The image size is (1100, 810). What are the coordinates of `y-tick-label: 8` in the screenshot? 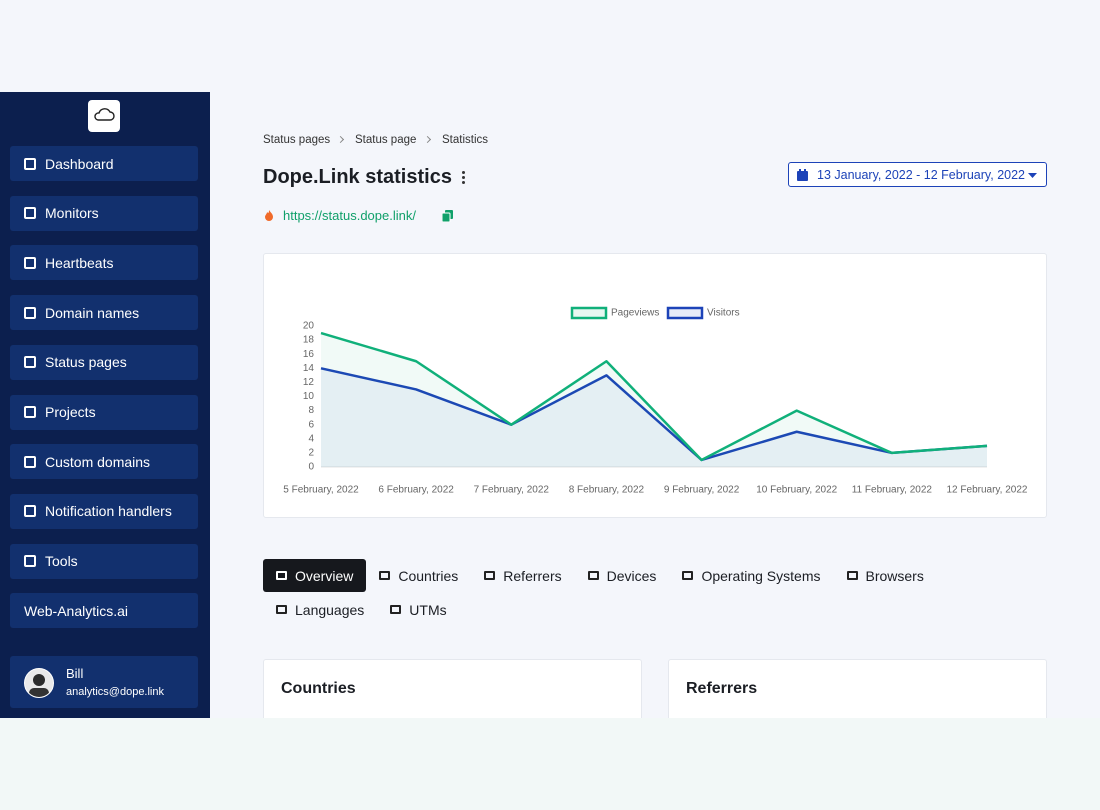 It's located at (311, 410).